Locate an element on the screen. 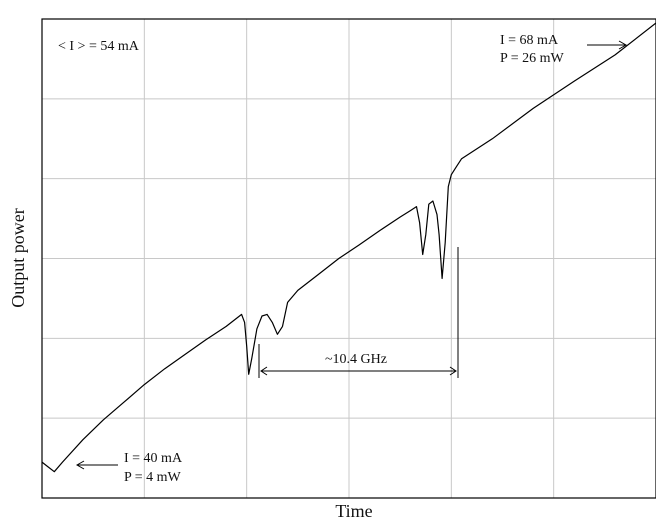 Image resolution: width=656 pixels, height=525 pixels. annotation-start-current: I = 40 mA is located at coordinates (153, 458).